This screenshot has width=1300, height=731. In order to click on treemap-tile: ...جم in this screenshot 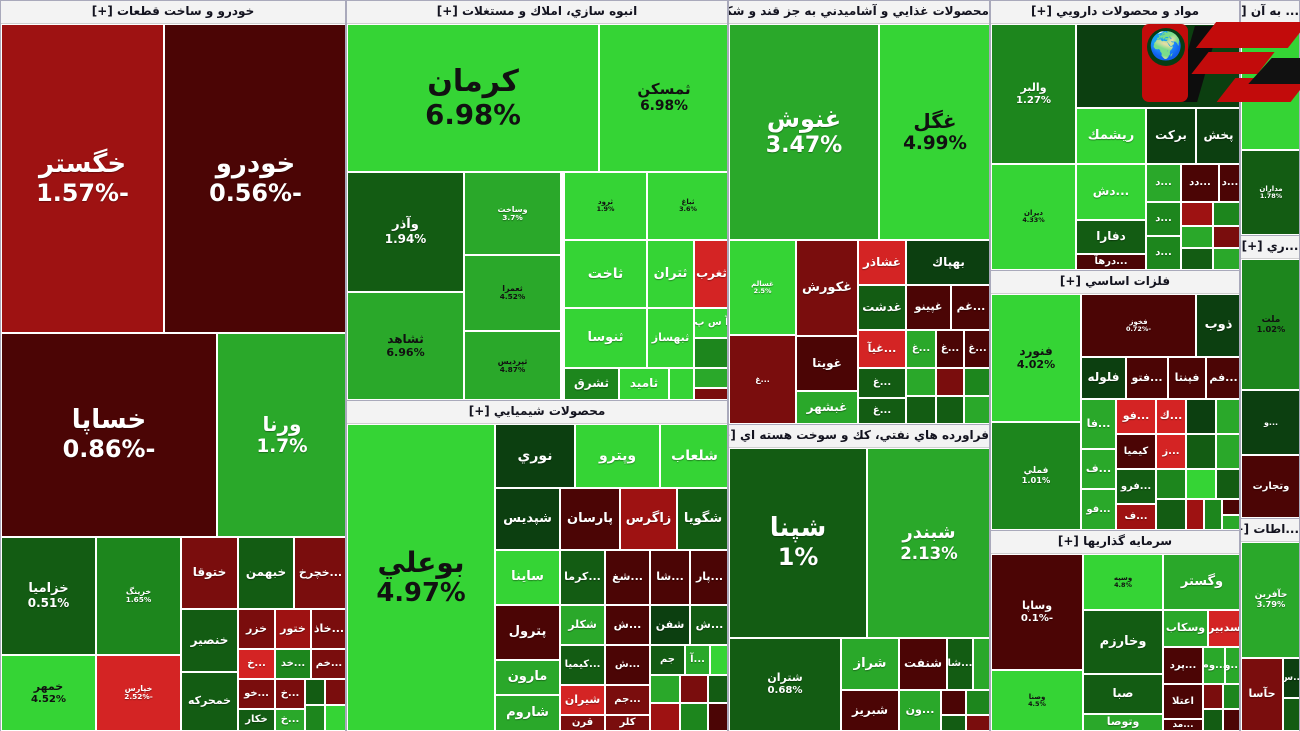, I will do `click(627, 700)`.